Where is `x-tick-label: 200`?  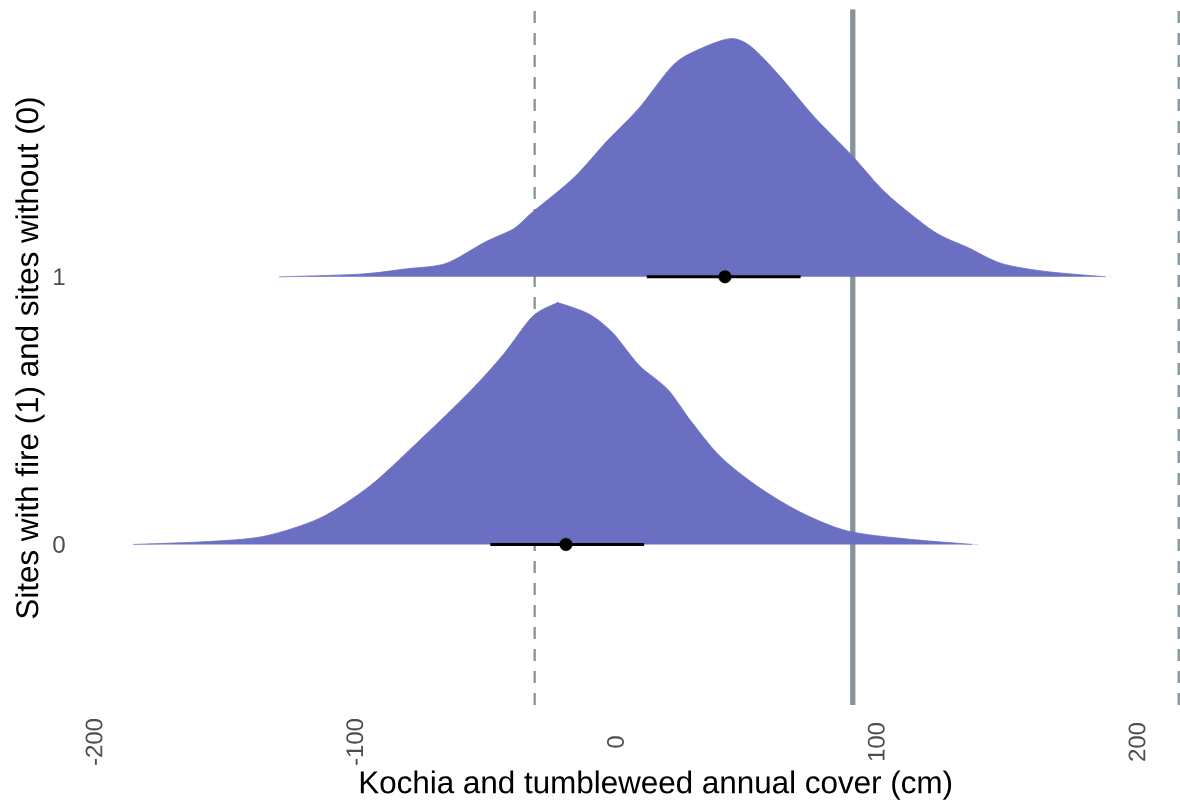
x-tick-label: 200 is located at coordinates (1137, 742).